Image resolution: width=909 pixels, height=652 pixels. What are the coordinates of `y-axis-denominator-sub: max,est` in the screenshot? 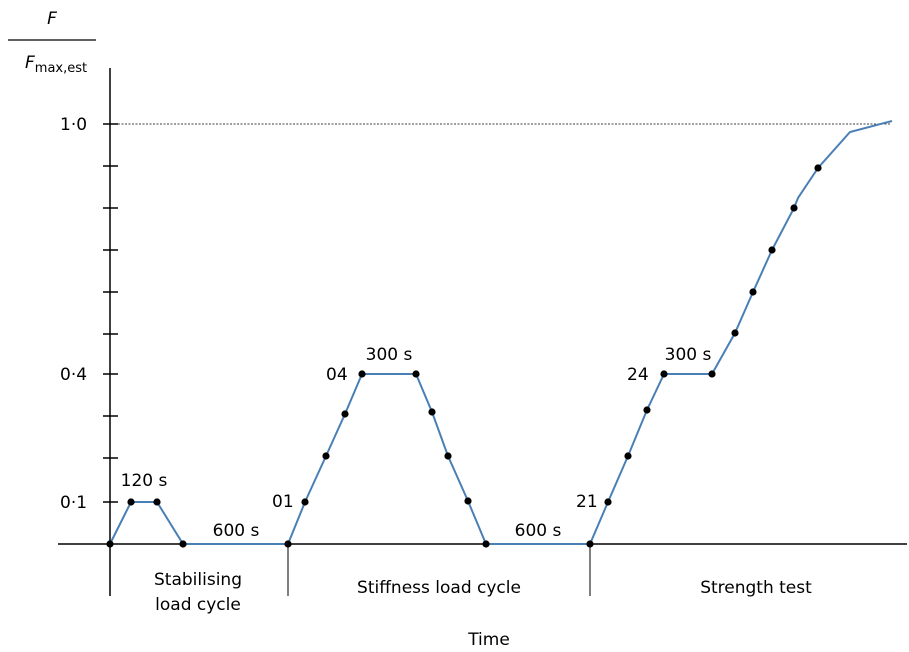 It's located at (61, 68).